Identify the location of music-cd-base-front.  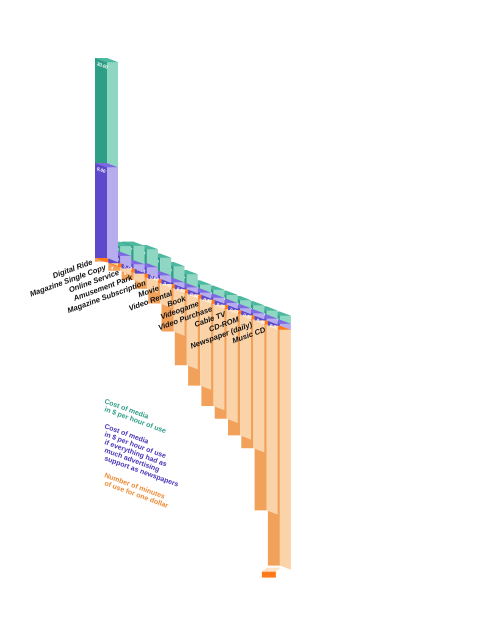
(269, 575).